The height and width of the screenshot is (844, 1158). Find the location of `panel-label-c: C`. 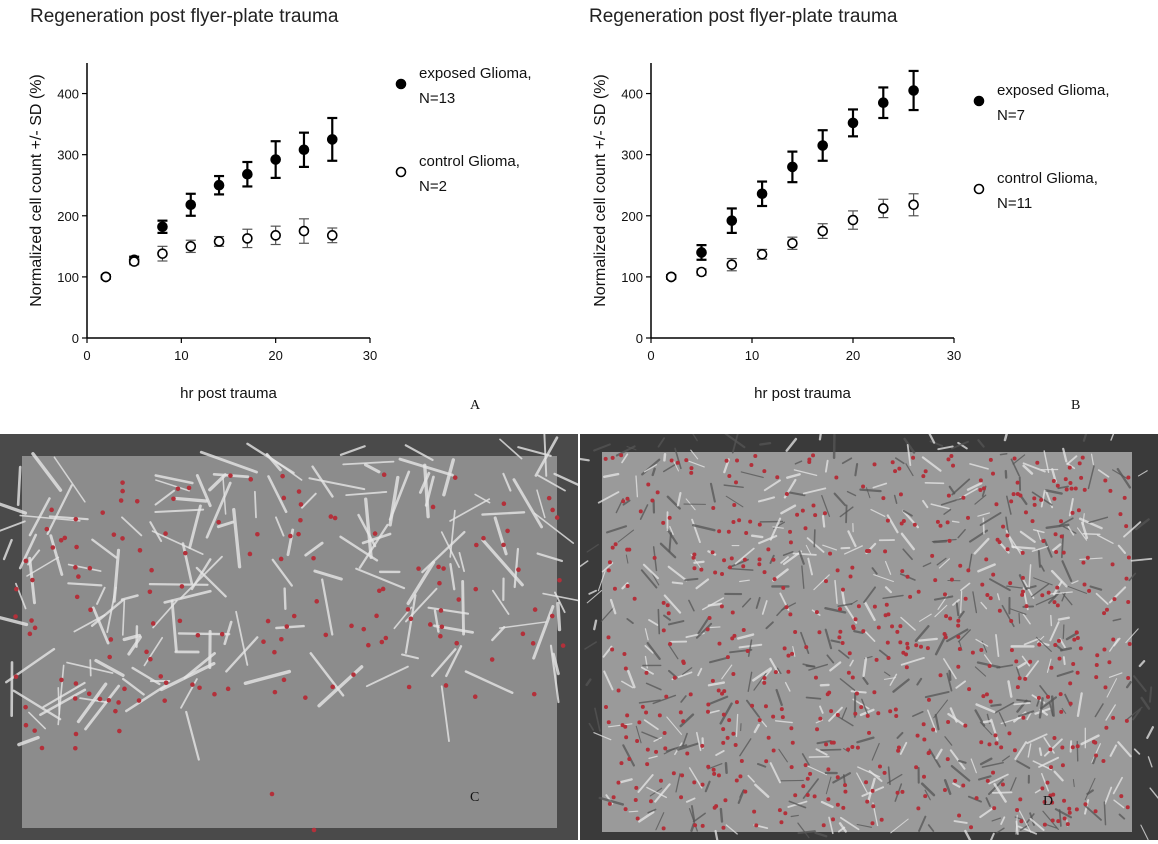

panel-label-c: C is located at coordinates (475, 797).